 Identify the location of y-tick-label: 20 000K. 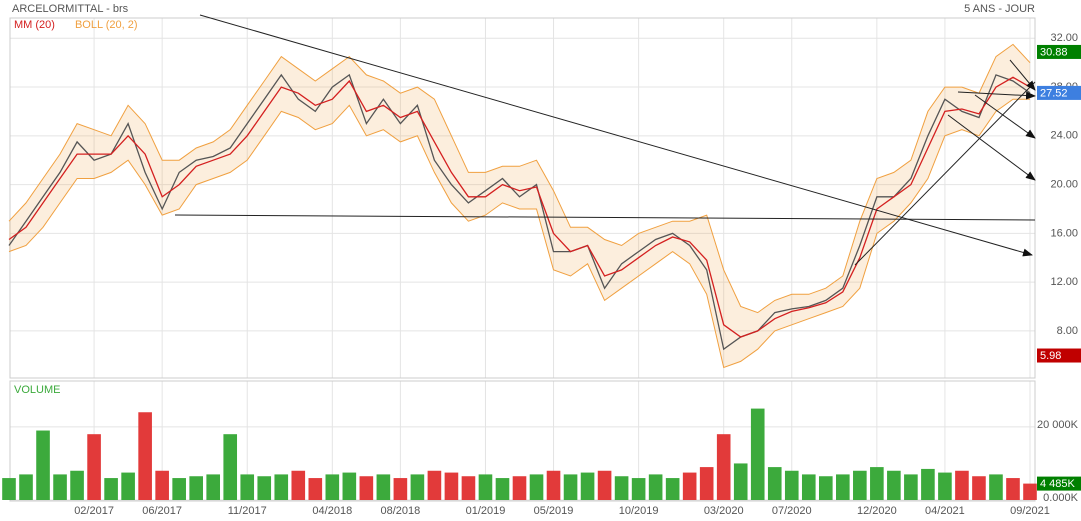
(1058, 425).